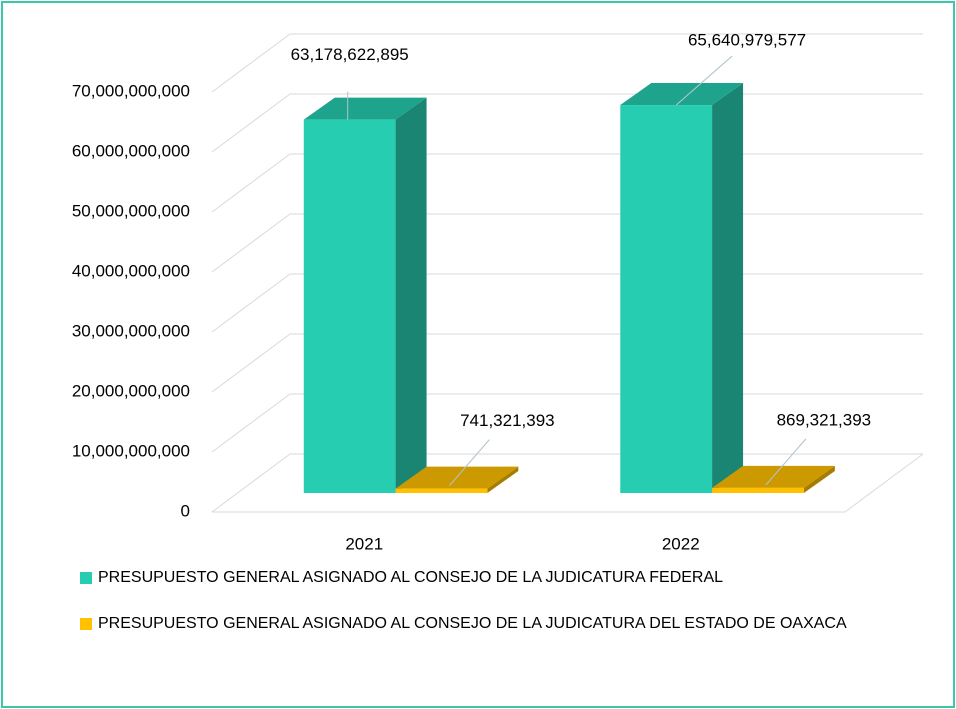 This screenshot has width=956, height=709. I want to click on data-label: 63,178,622,895, so click(350, 54).